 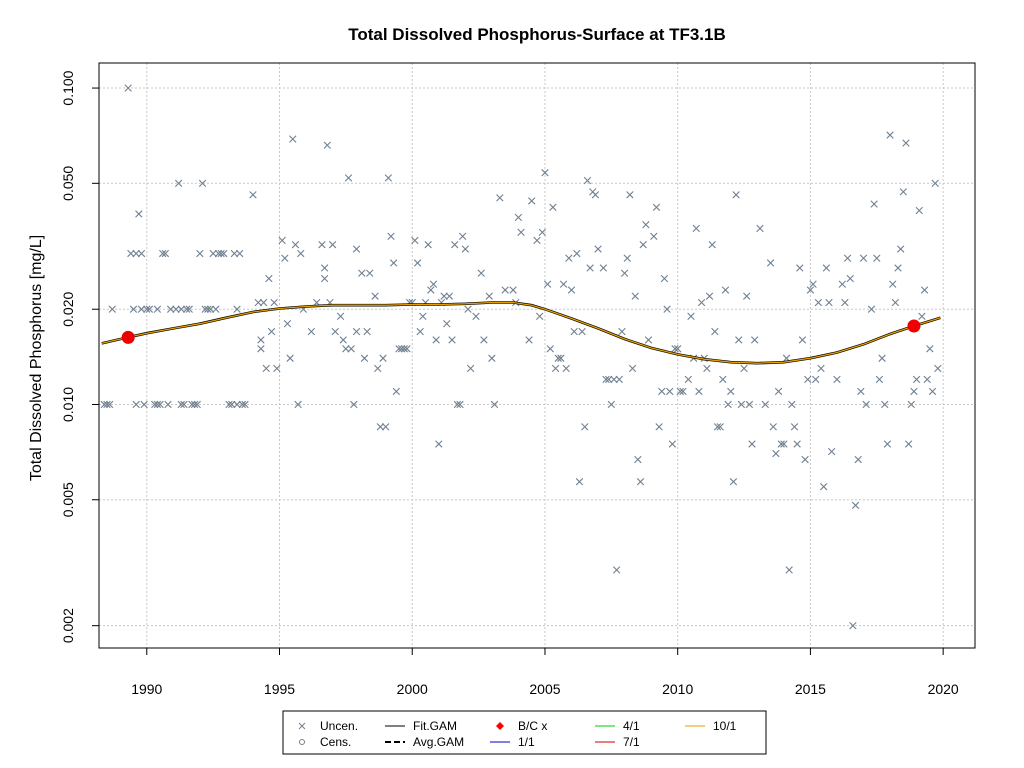 What do you see at coordinates (725, 726) in the screenshot?
I see `legend-label: 10/1` at bounding box center [725, 726].